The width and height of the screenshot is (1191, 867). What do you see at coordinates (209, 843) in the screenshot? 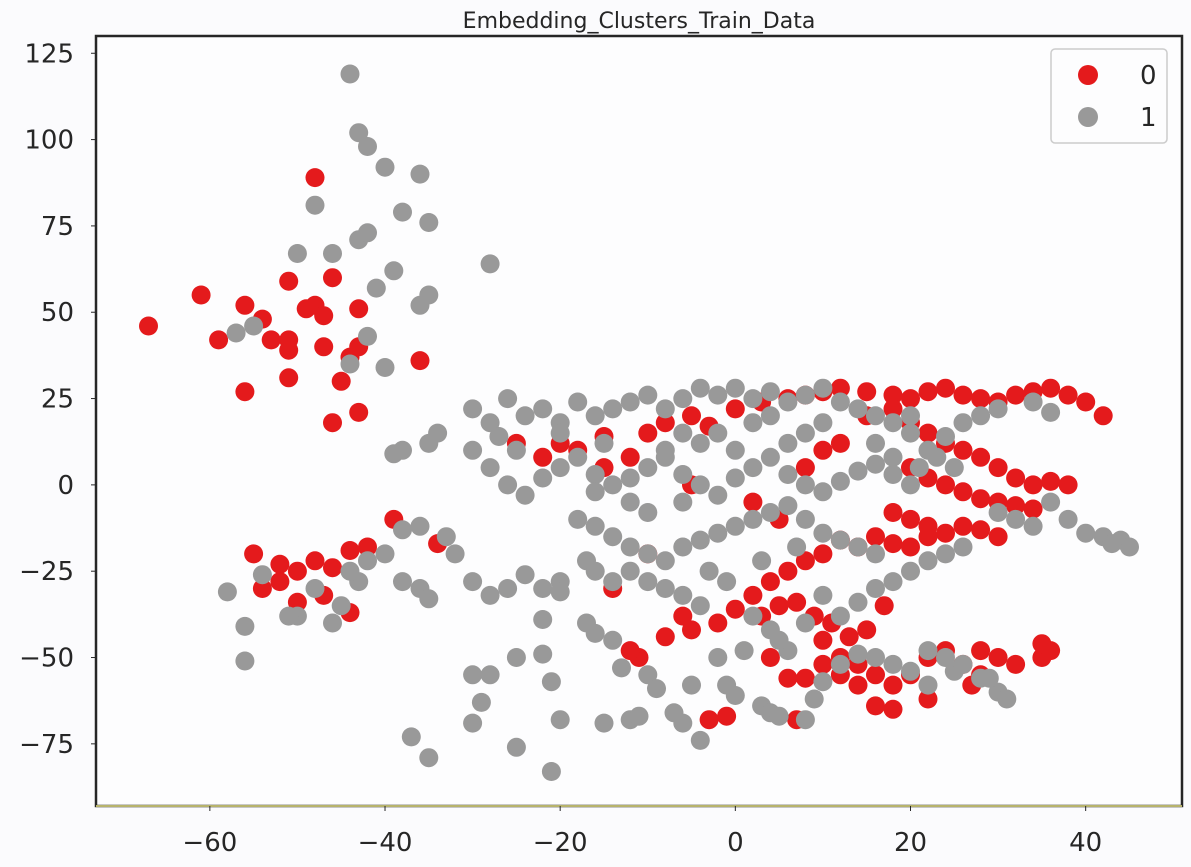
I see `x-tick-label: −60` at bounding box center [209, 843].